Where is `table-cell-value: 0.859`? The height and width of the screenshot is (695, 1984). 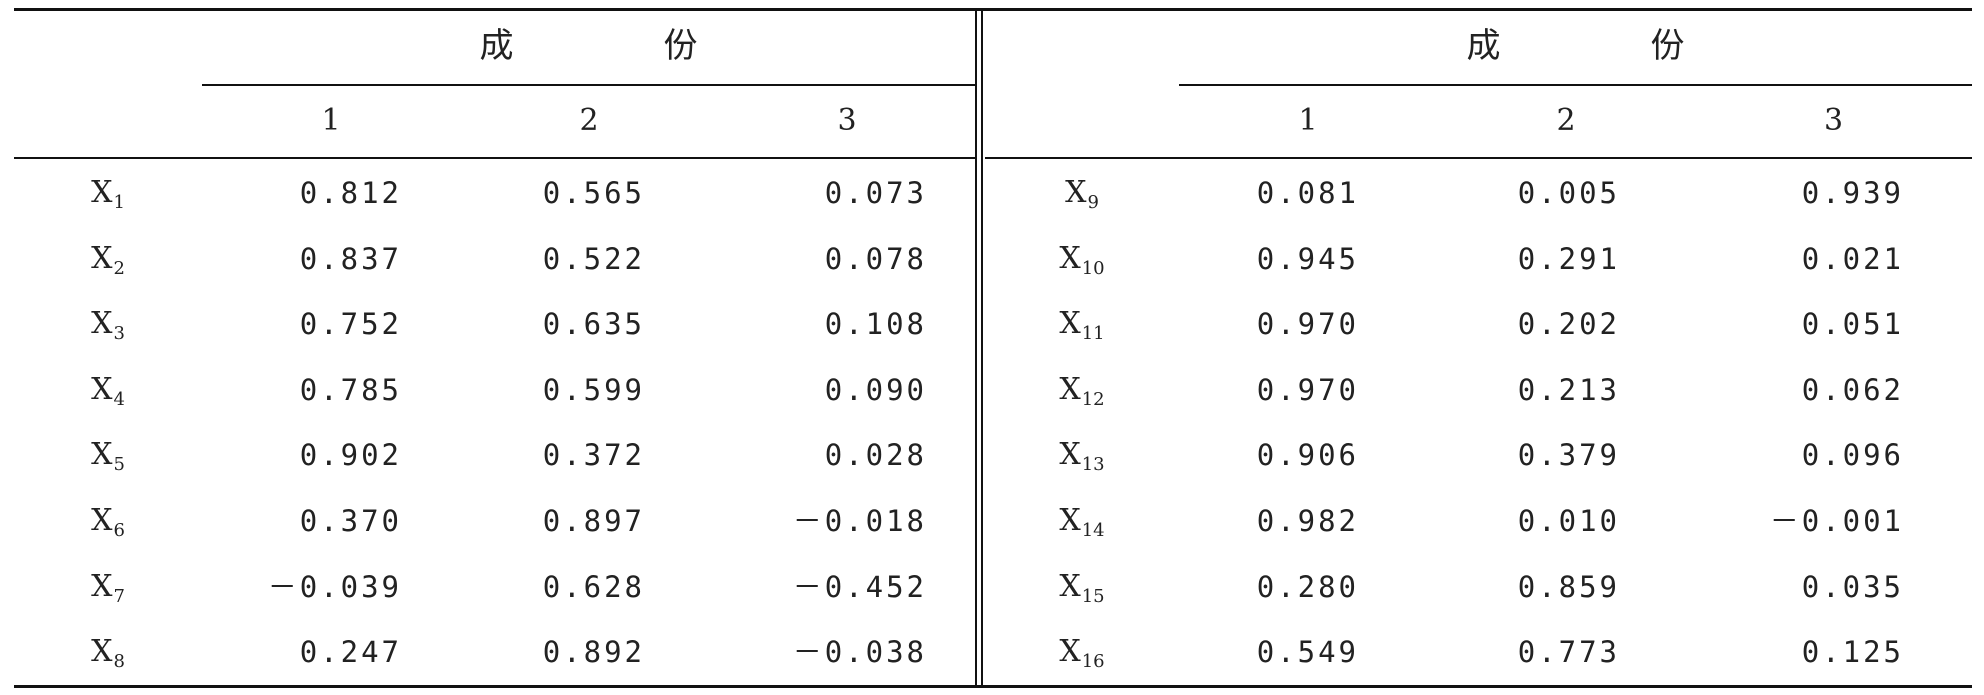 table-cell-value: 0.859 is located at coordinates (1568, 586).